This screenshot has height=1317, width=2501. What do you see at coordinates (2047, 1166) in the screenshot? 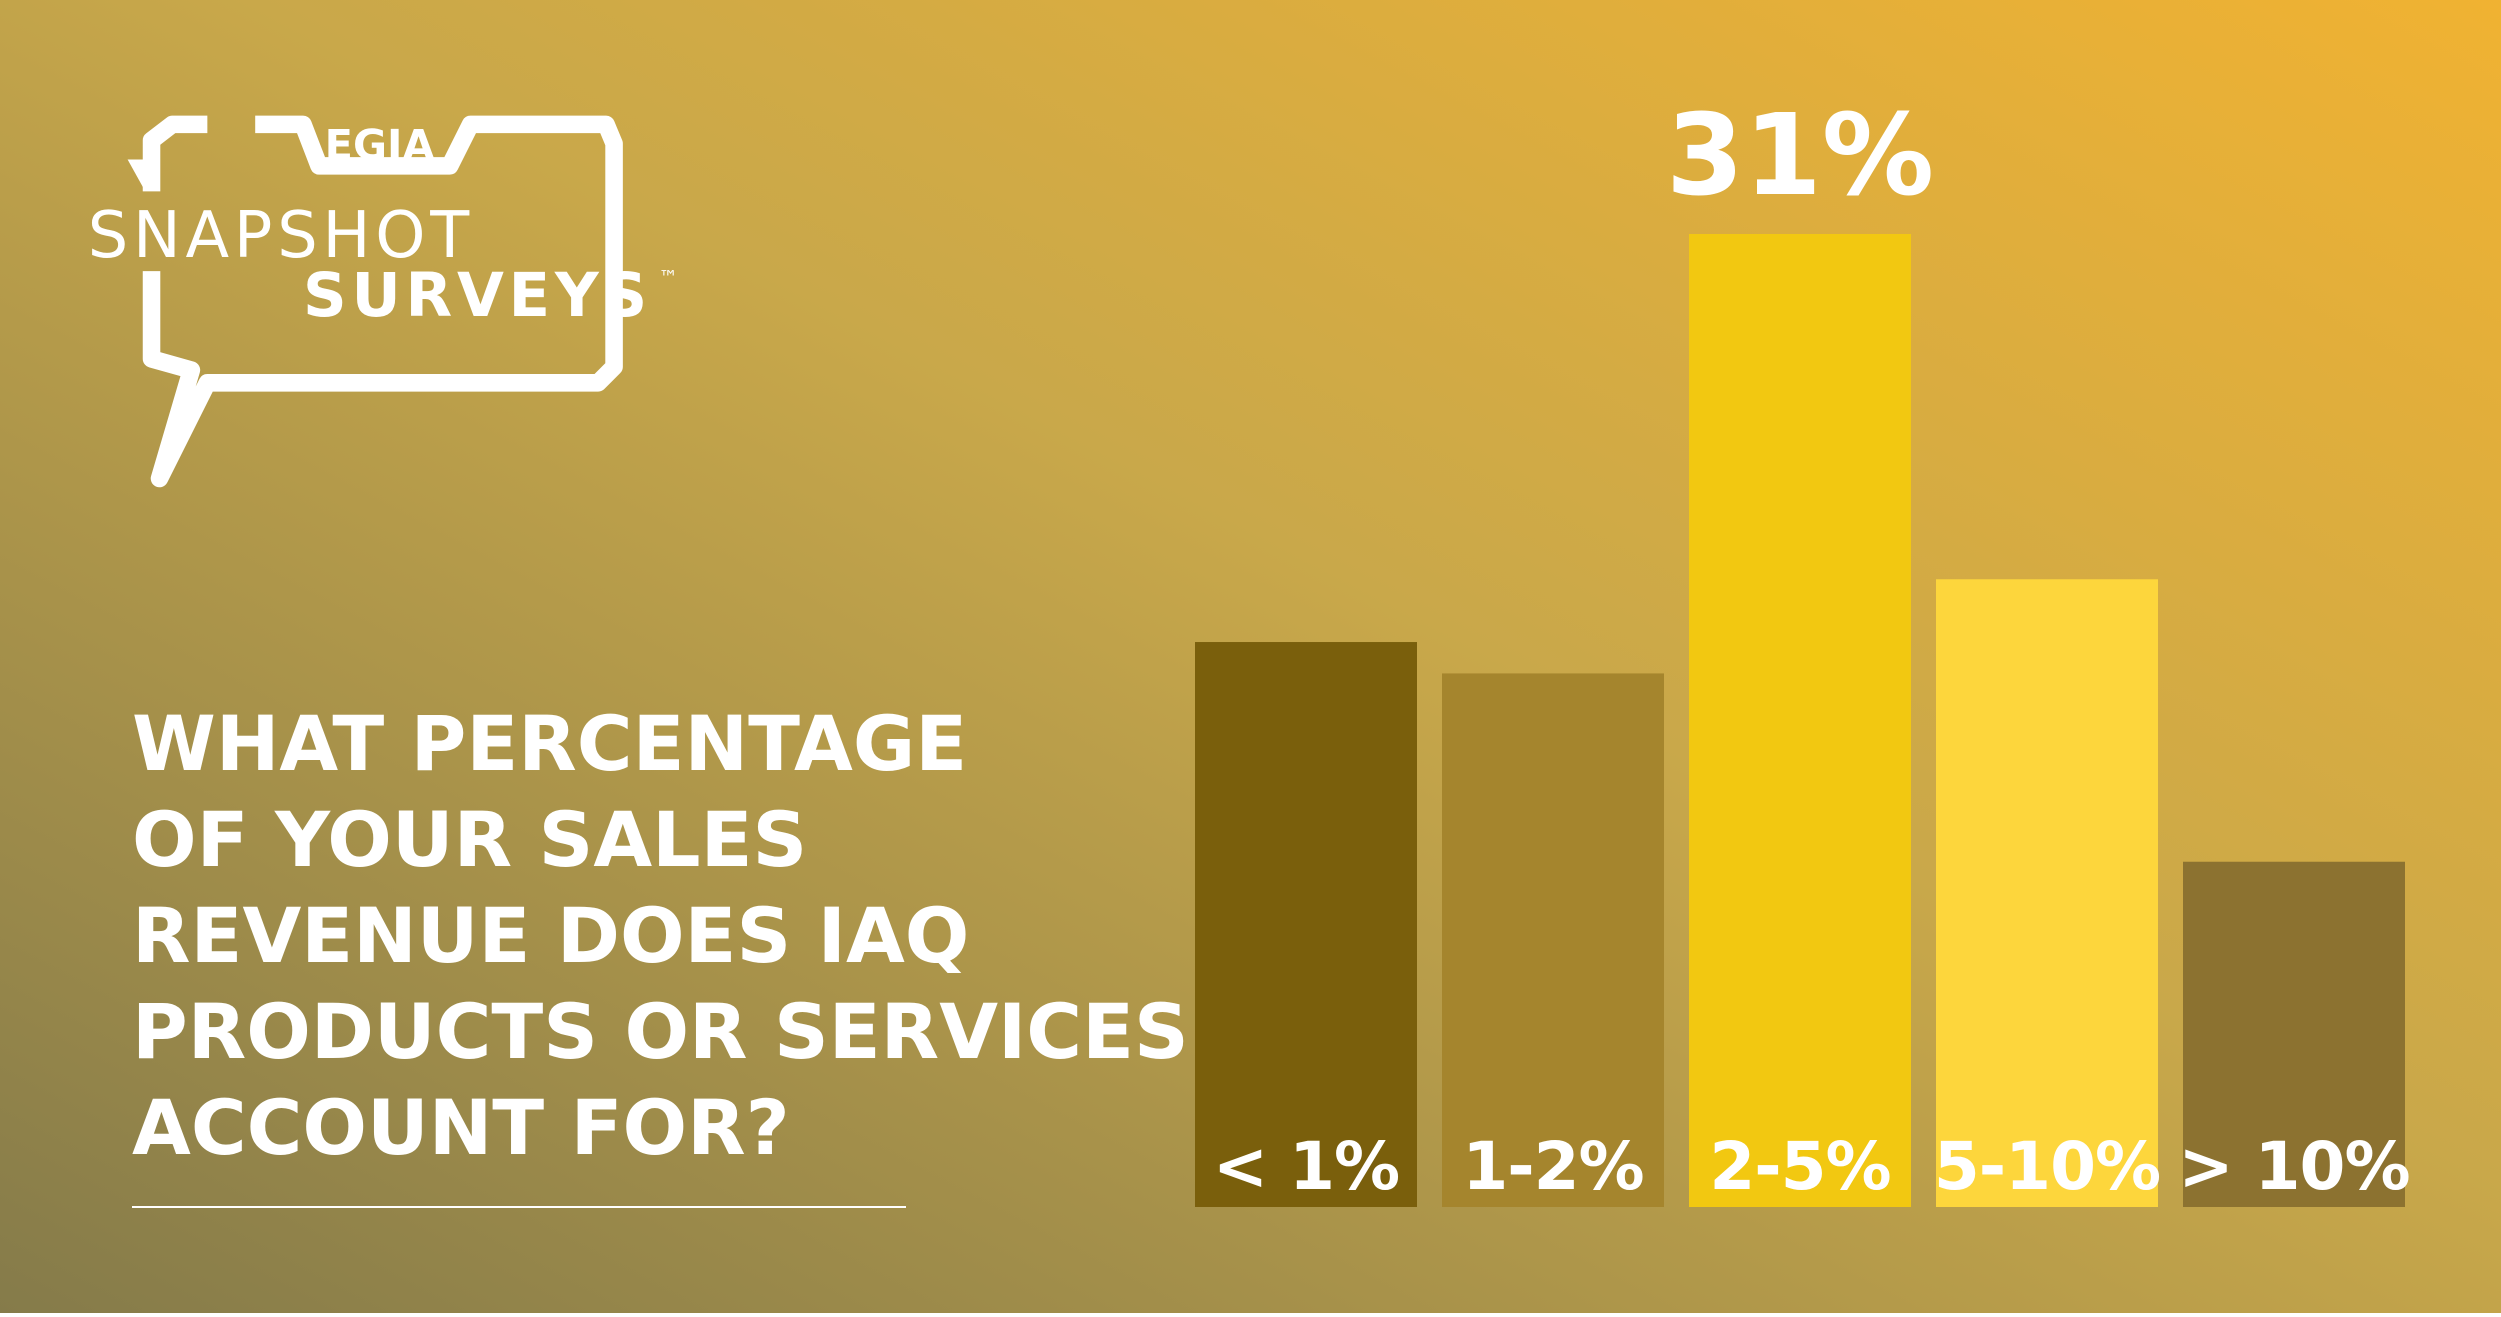
I see `x-tick-label: 5-10%` at bounding box center [2047, 1166].